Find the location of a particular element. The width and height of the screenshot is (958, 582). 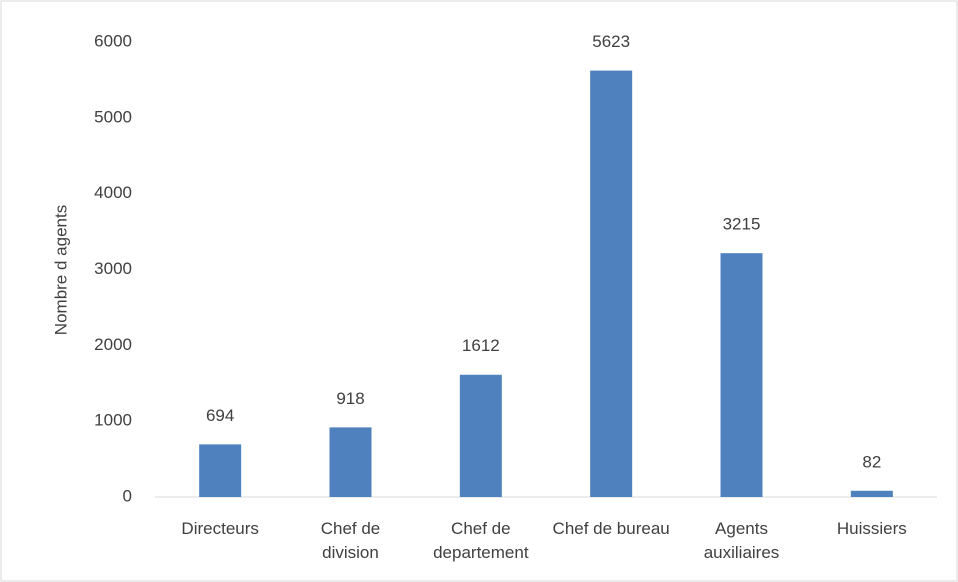

data-label: 918 is located at coordinates (350, 398).